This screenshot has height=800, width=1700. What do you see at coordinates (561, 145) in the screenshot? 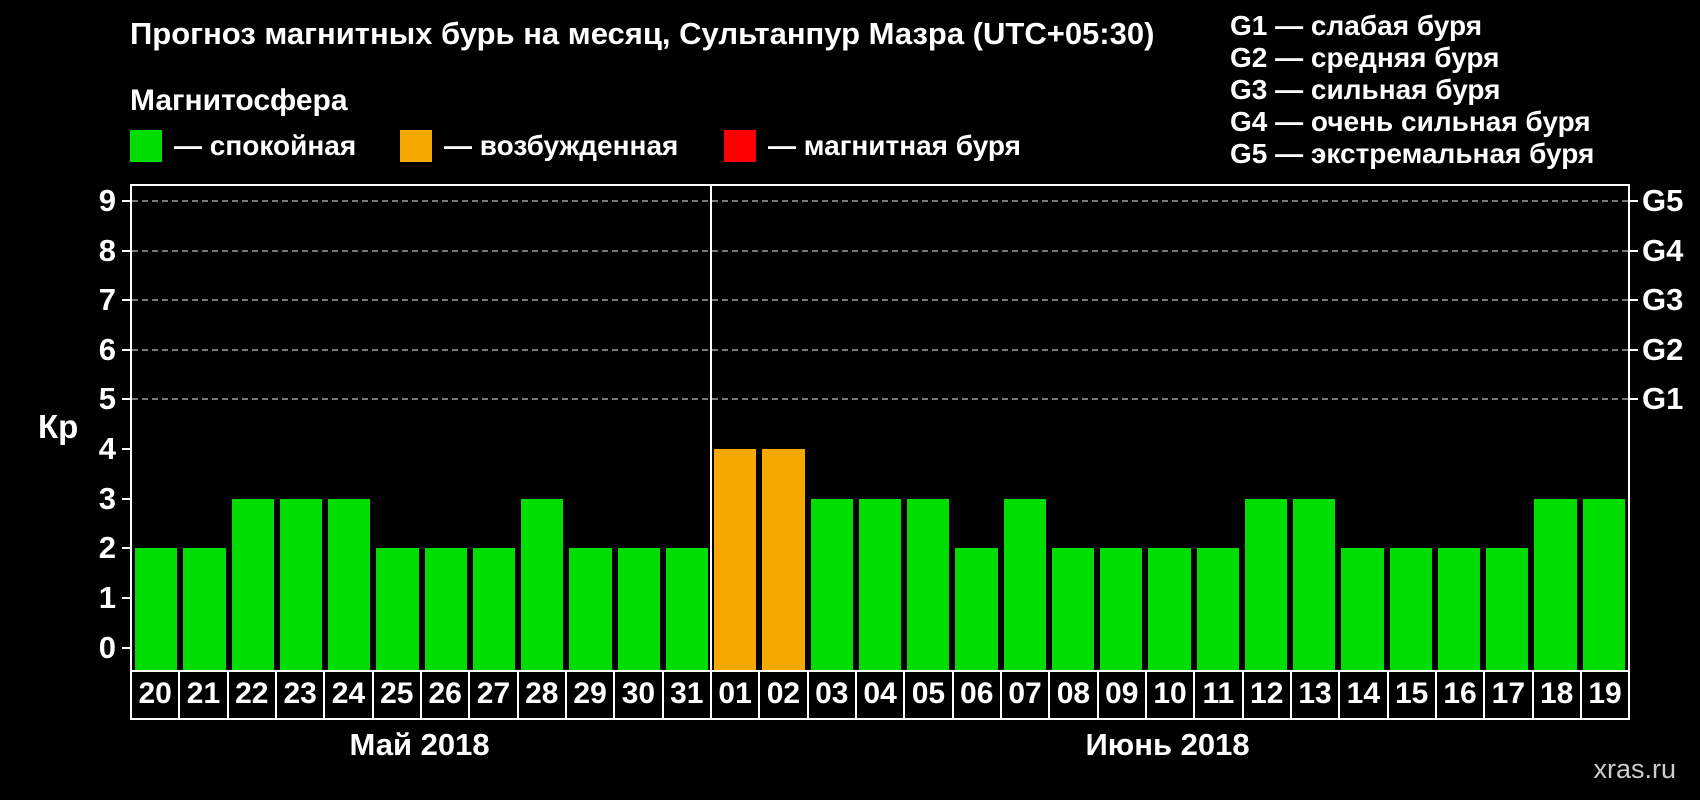
I see `legend-item-excited-label: — возбужденная` at bounding box center [561, 145].